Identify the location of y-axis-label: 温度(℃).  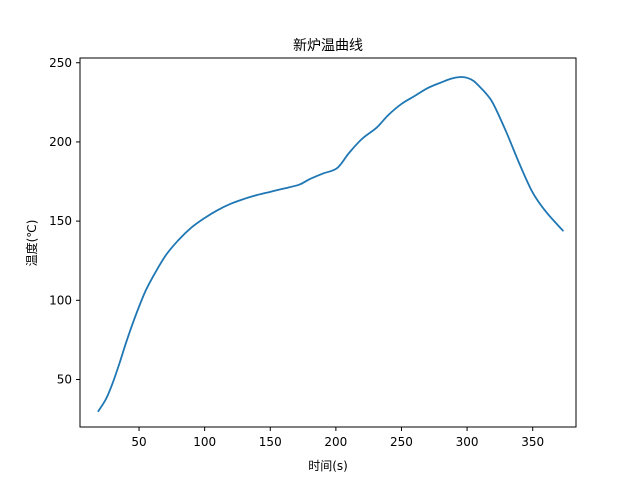
(31, 243).